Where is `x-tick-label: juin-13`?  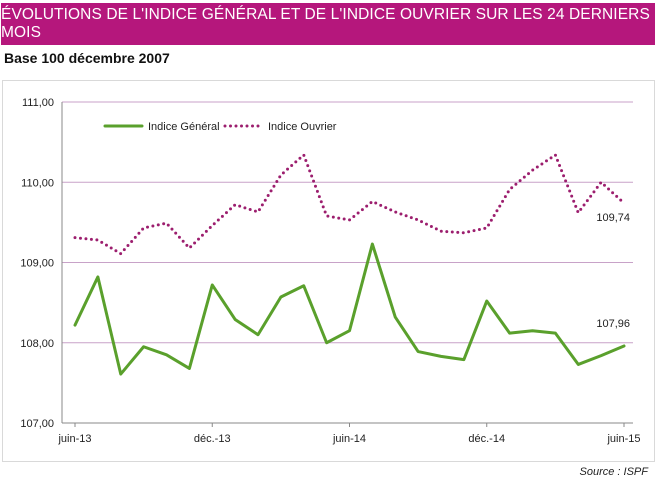 x-tick-label: juin-13 is located at coordinates (74, 439).